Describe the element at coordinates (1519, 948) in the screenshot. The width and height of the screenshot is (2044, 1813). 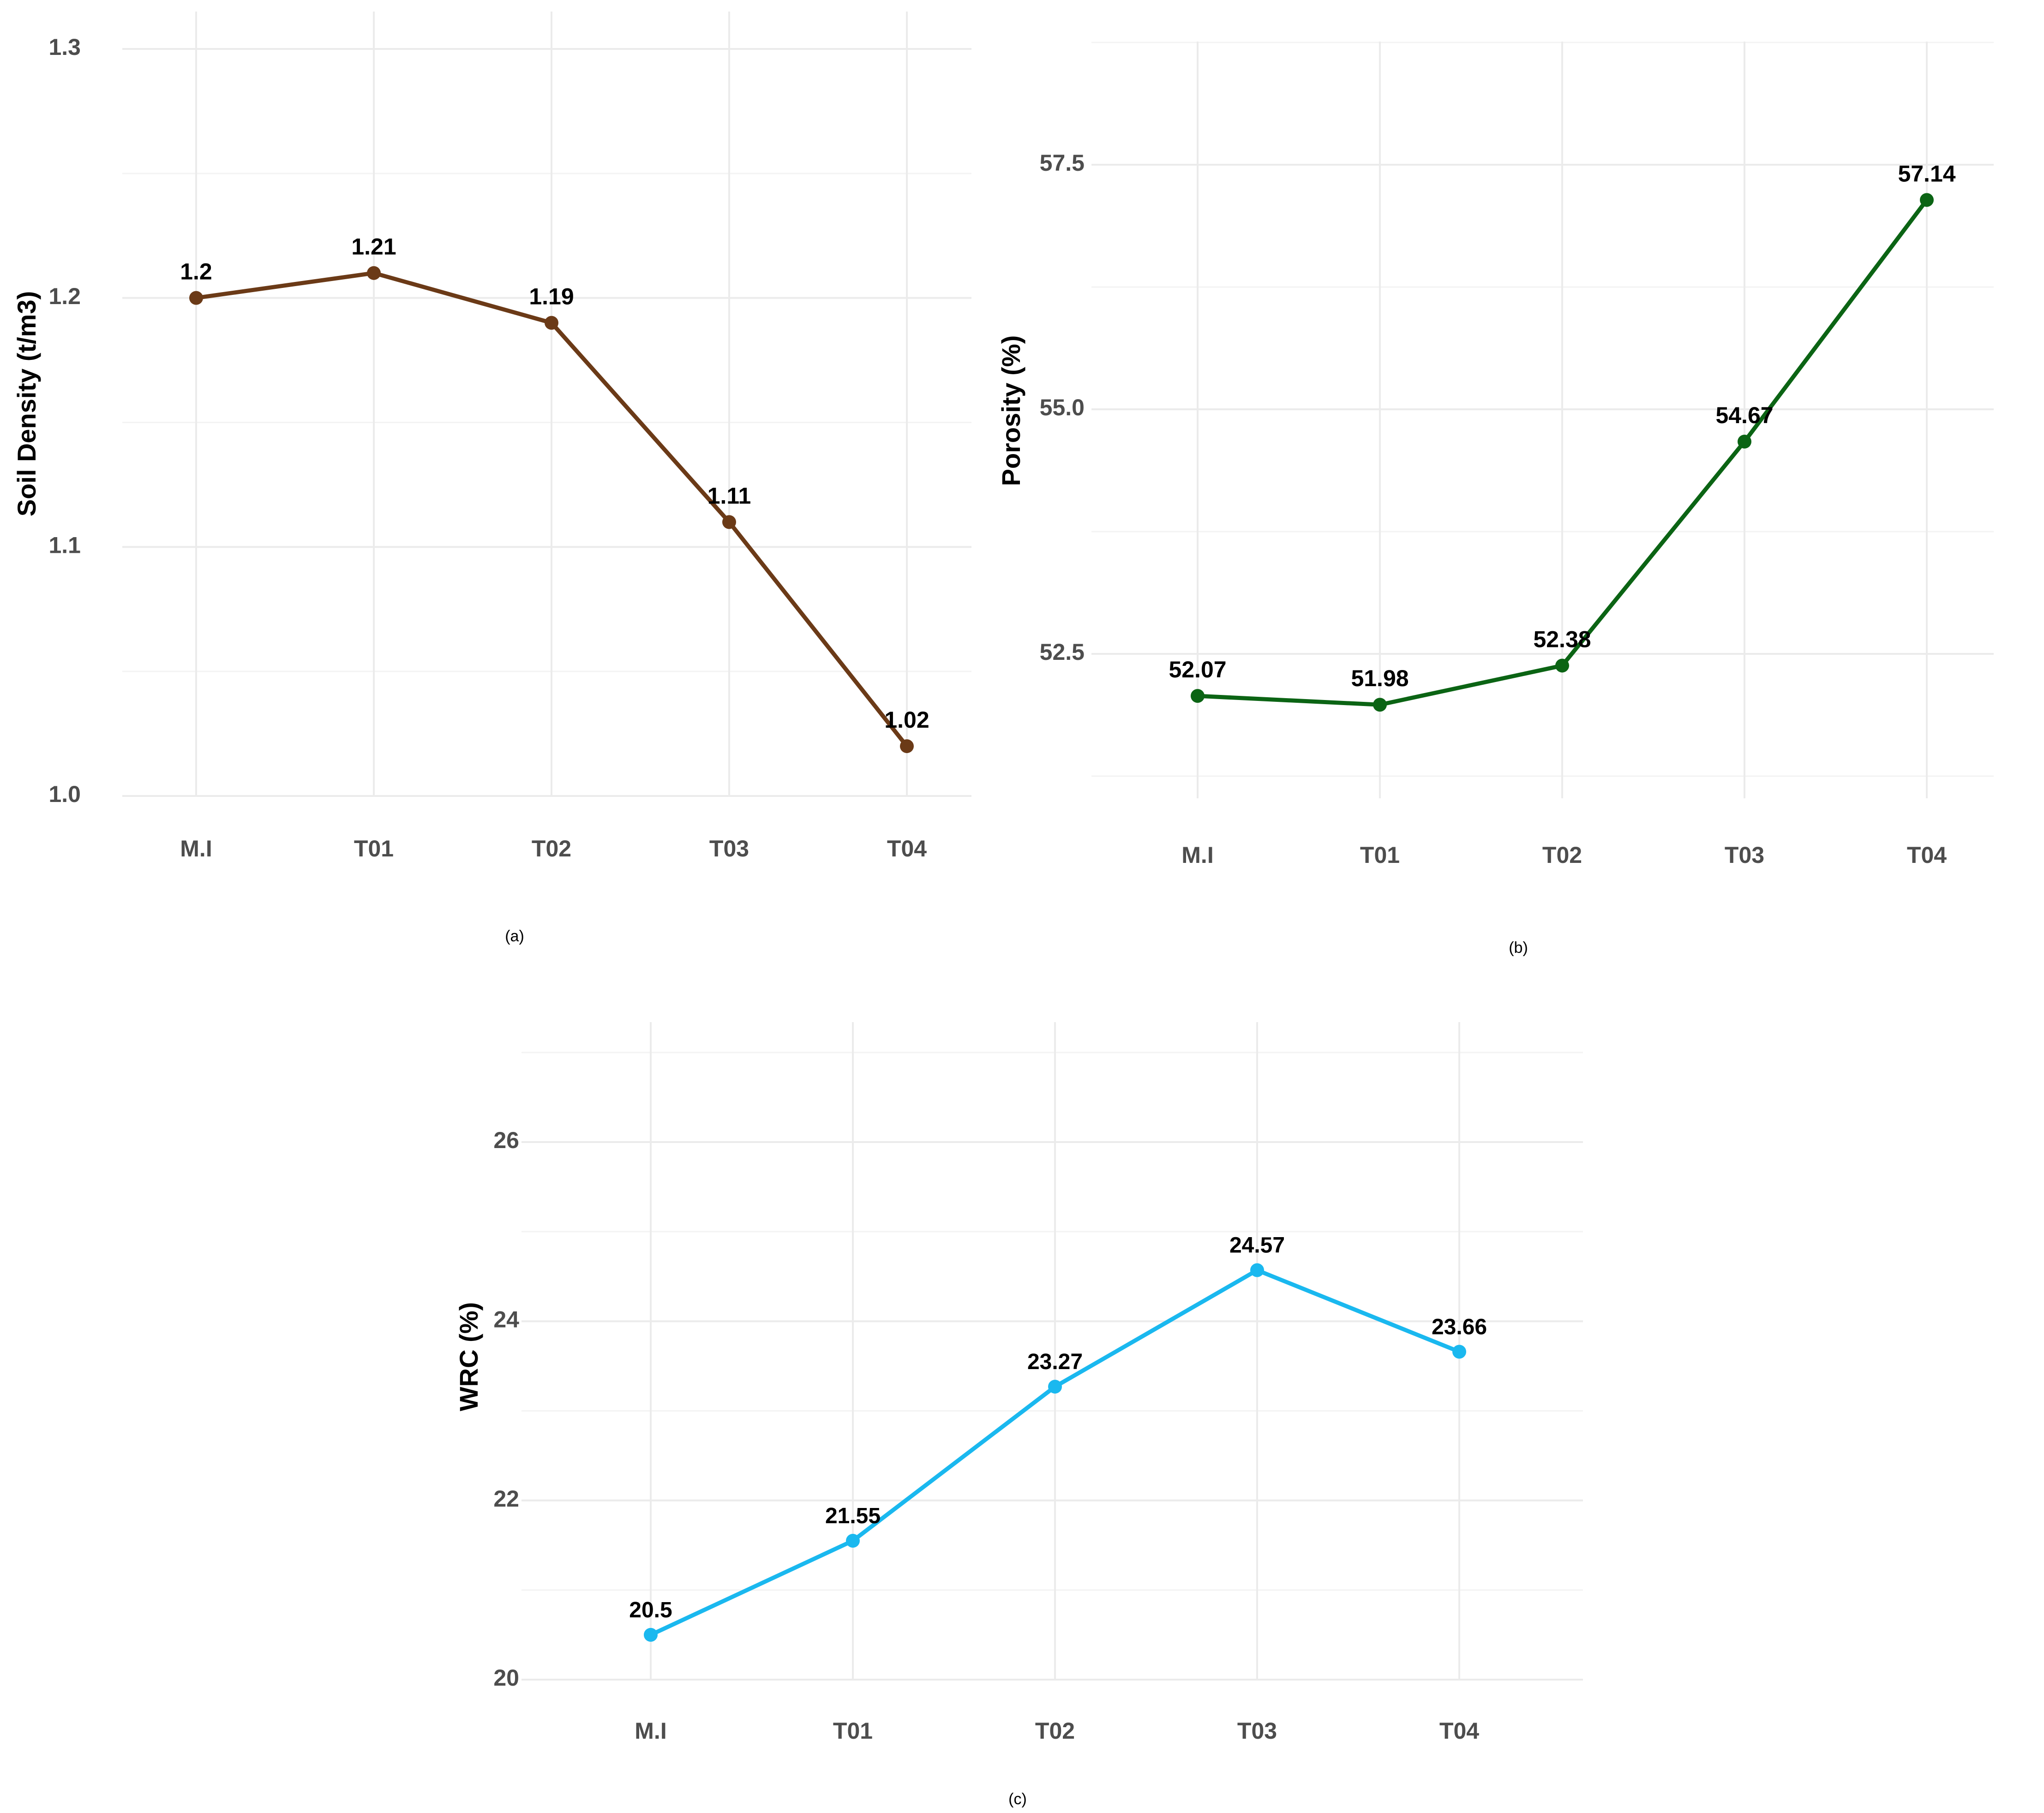
I see `panel-b-caption: (b)` at that location.